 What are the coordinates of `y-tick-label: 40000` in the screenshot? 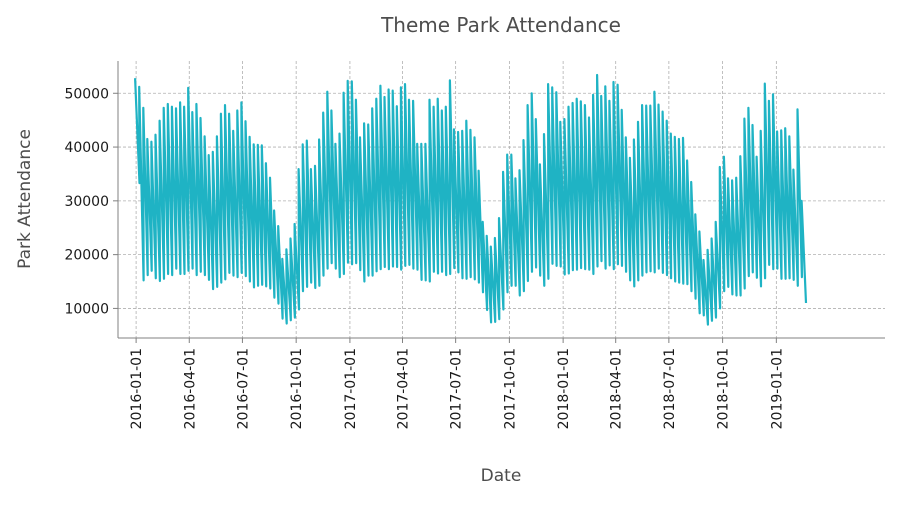 It's located at (86, 148).